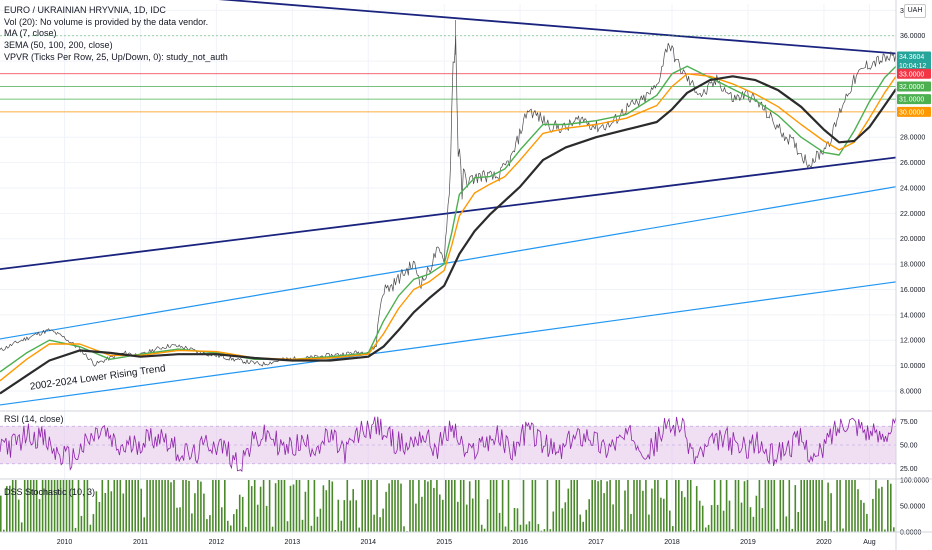  I want to click on y-tick-7: 22.0000, so click(912, 214).